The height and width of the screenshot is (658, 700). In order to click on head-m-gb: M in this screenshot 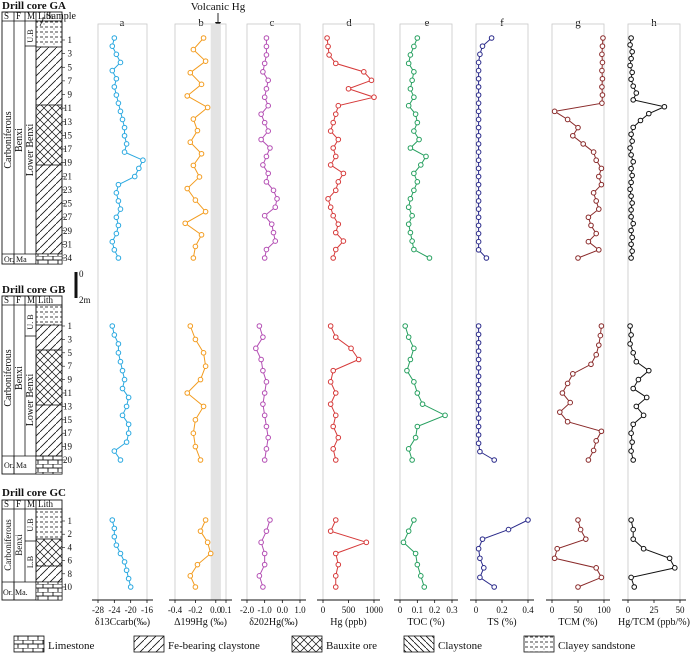, I will do `click(31, 300)`.